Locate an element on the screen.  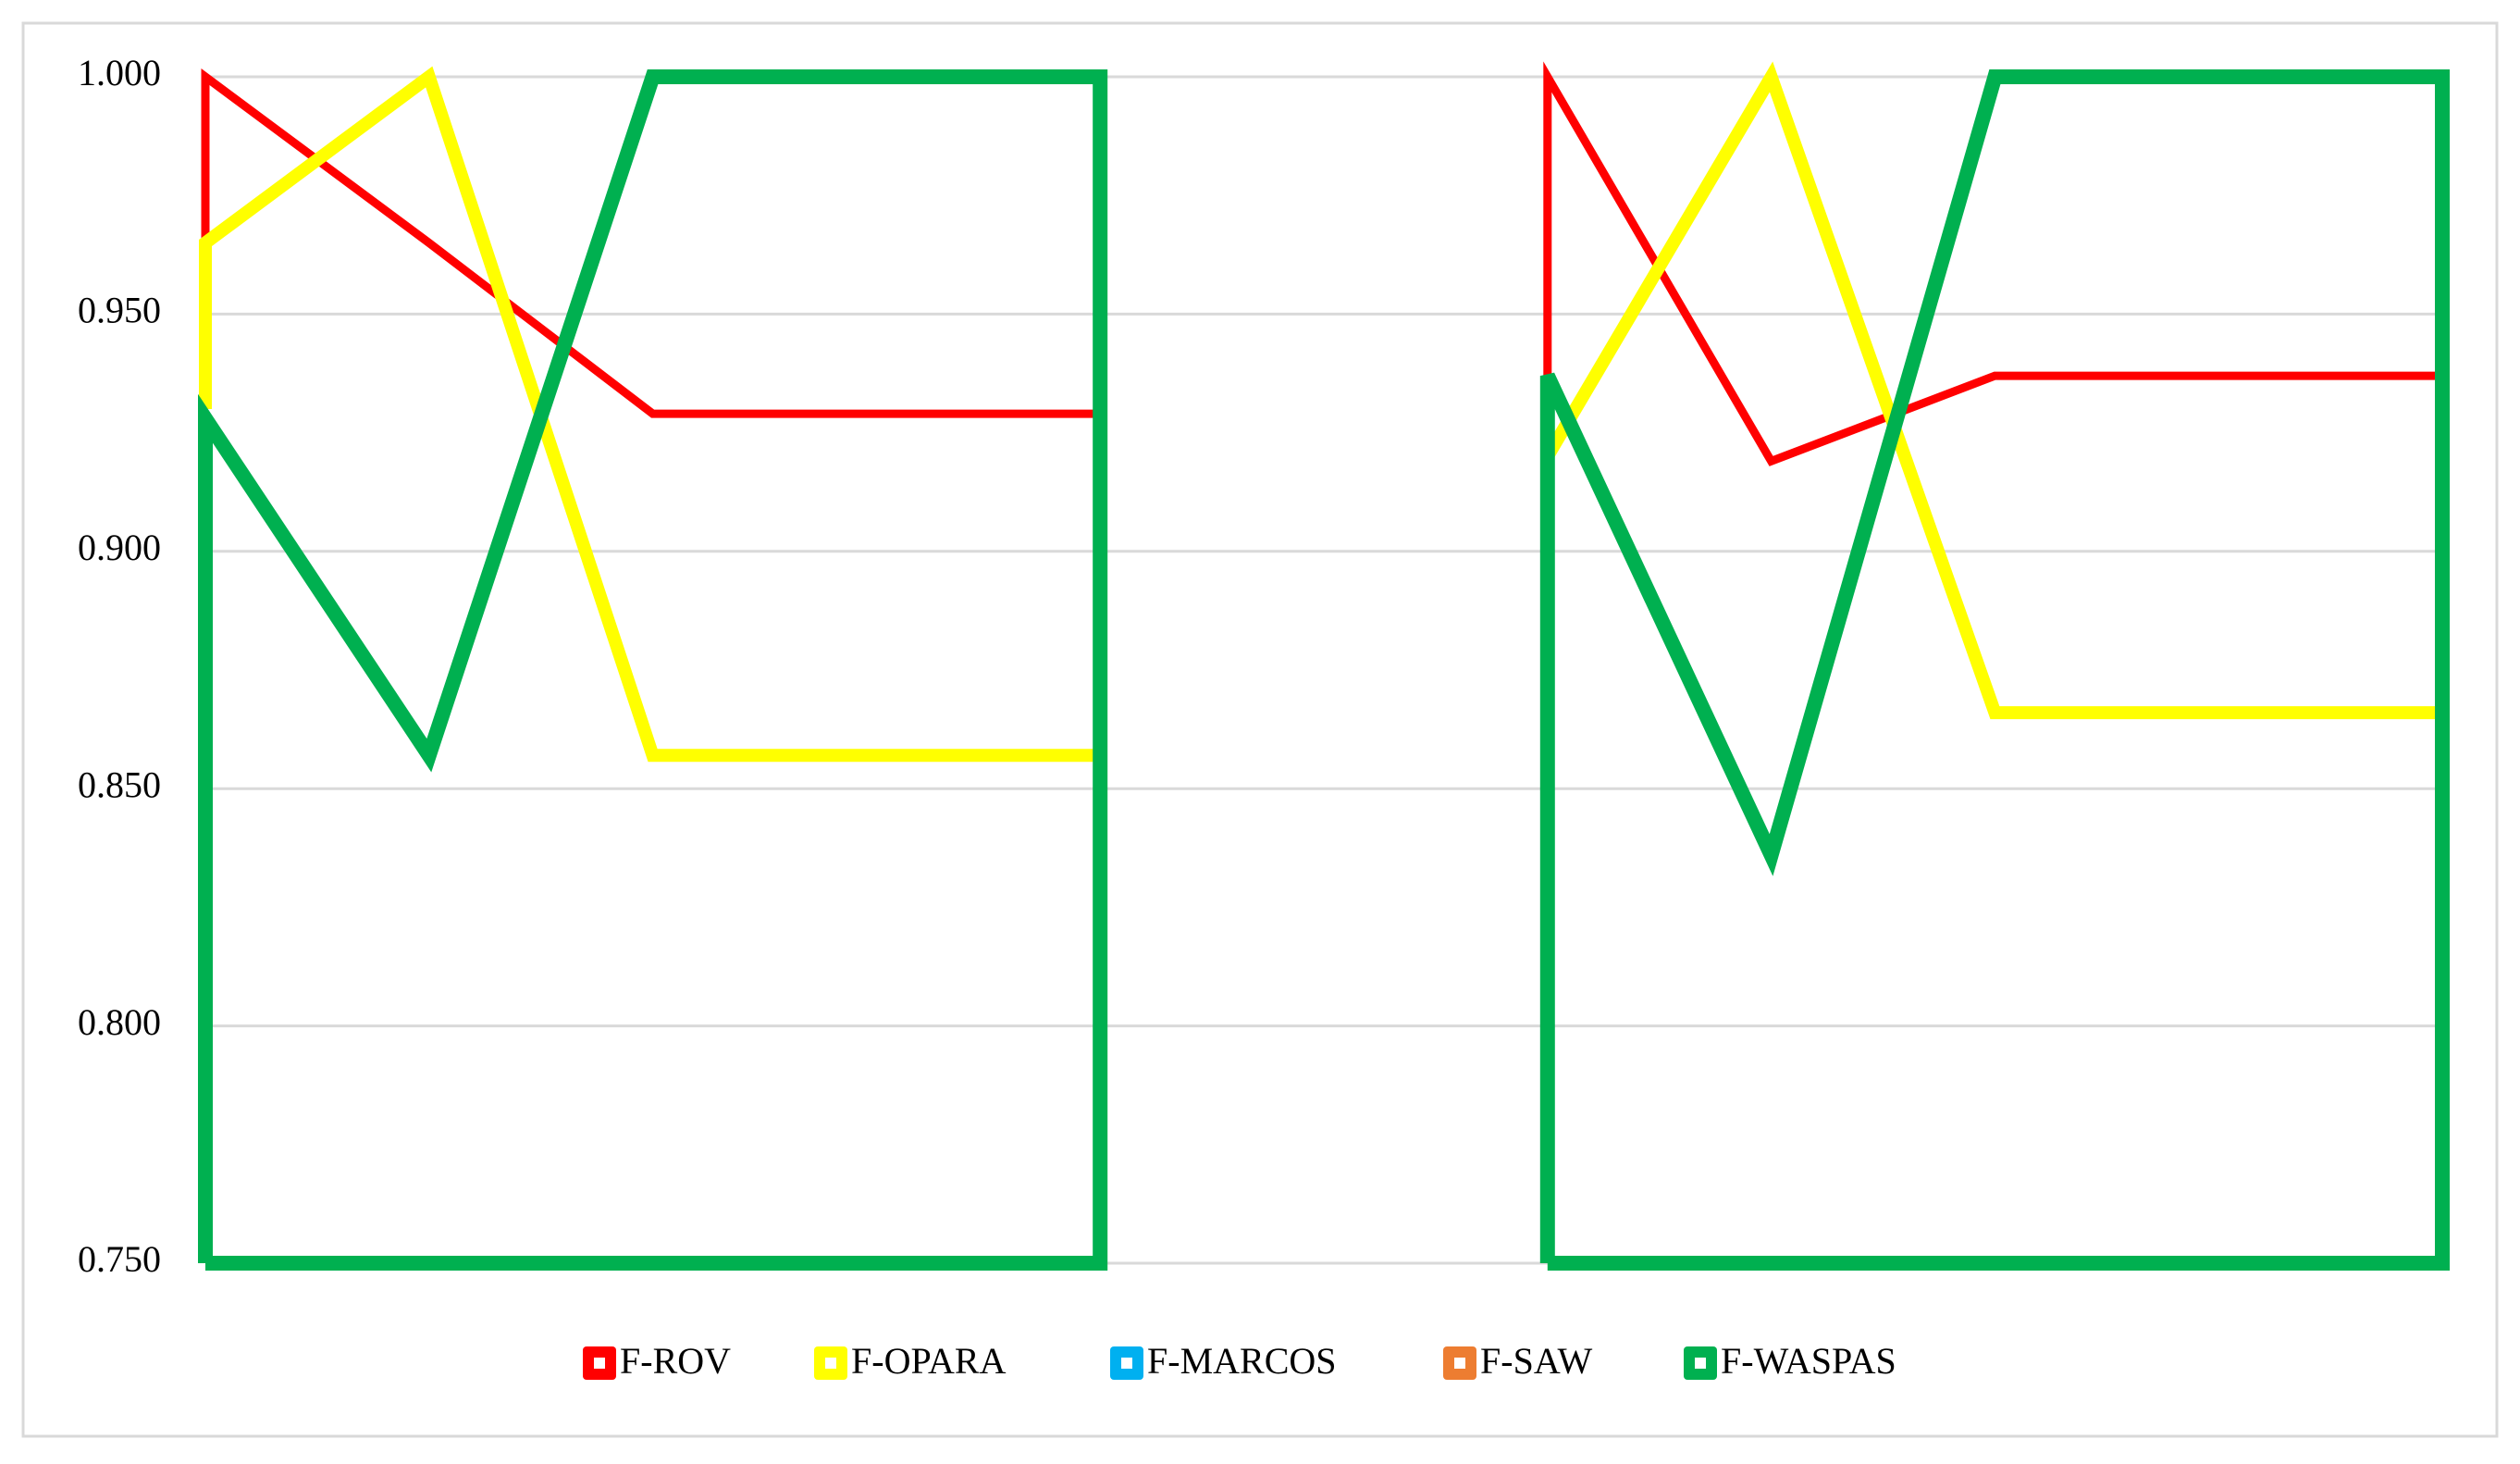
y-tick-label: 0.950 is located at coordinates (119, 310).